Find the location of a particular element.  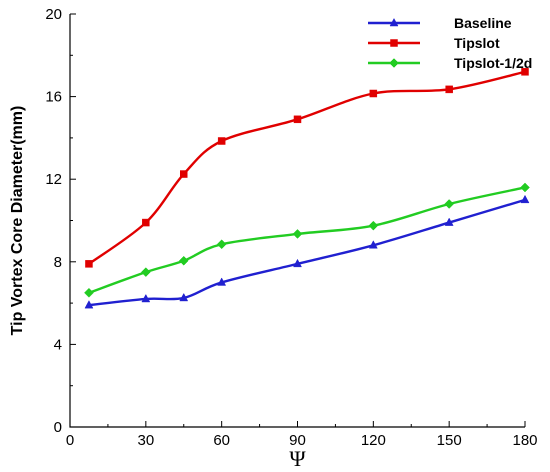

x-axis-label: Ψ is located at coordinates (297, 458).